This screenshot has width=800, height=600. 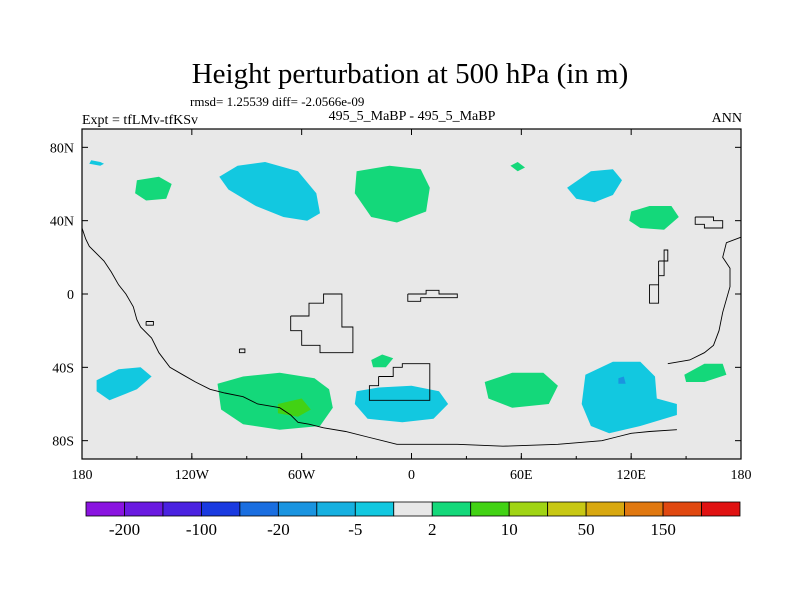 What do you see at coordinates (269, 191) in the screenshot?
I see `cyan-north-america` at bounding box center [269, 191].